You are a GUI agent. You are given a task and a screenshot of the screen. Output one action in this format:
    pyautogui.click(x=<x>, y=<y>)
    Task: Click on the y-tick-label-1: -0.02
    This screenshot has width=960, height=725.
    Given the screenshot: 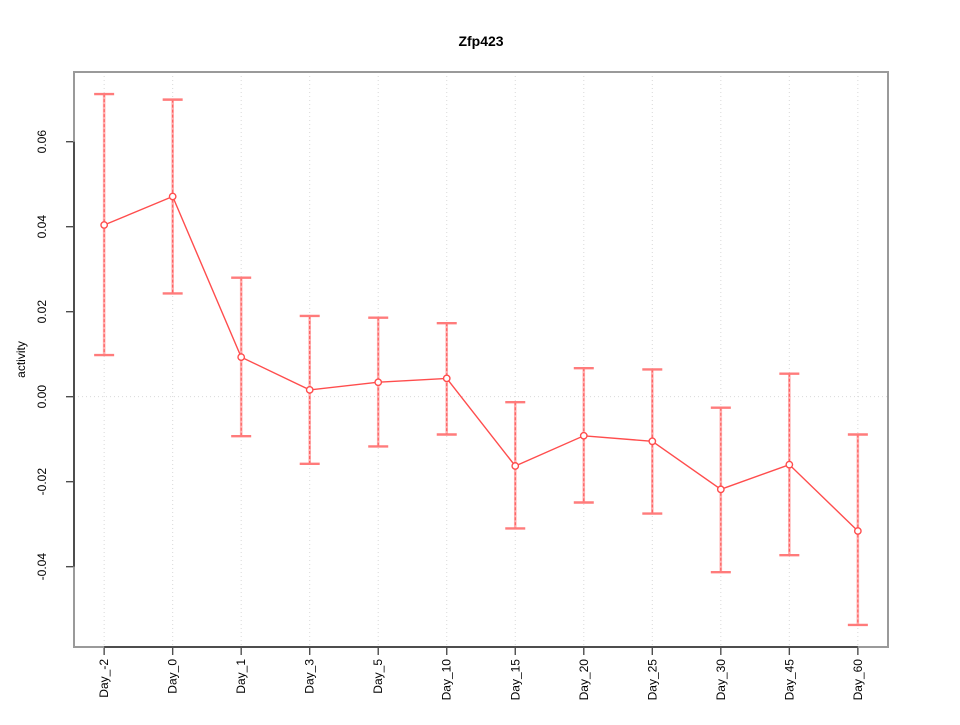 What is the action you would take?
    pyautogui.click(x=42, y=482)
    